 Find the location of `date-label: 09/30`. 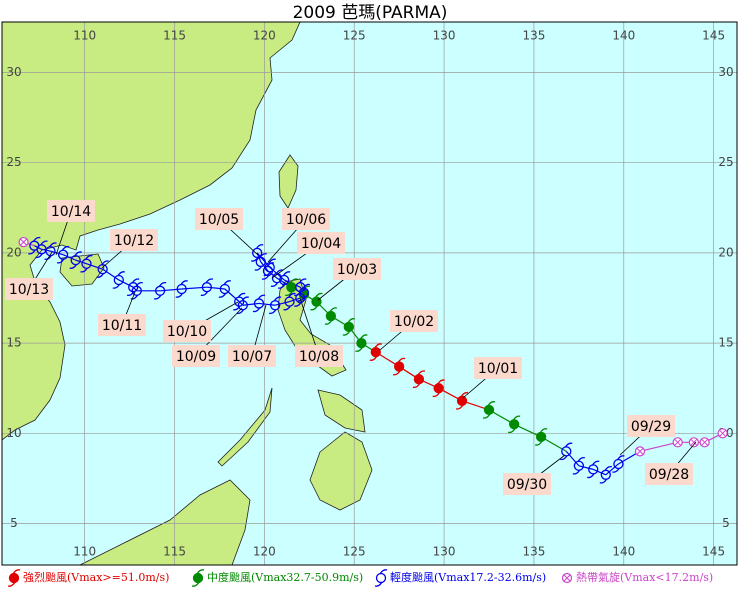

date-label: 09/30 is located at coordinates (527, 485).